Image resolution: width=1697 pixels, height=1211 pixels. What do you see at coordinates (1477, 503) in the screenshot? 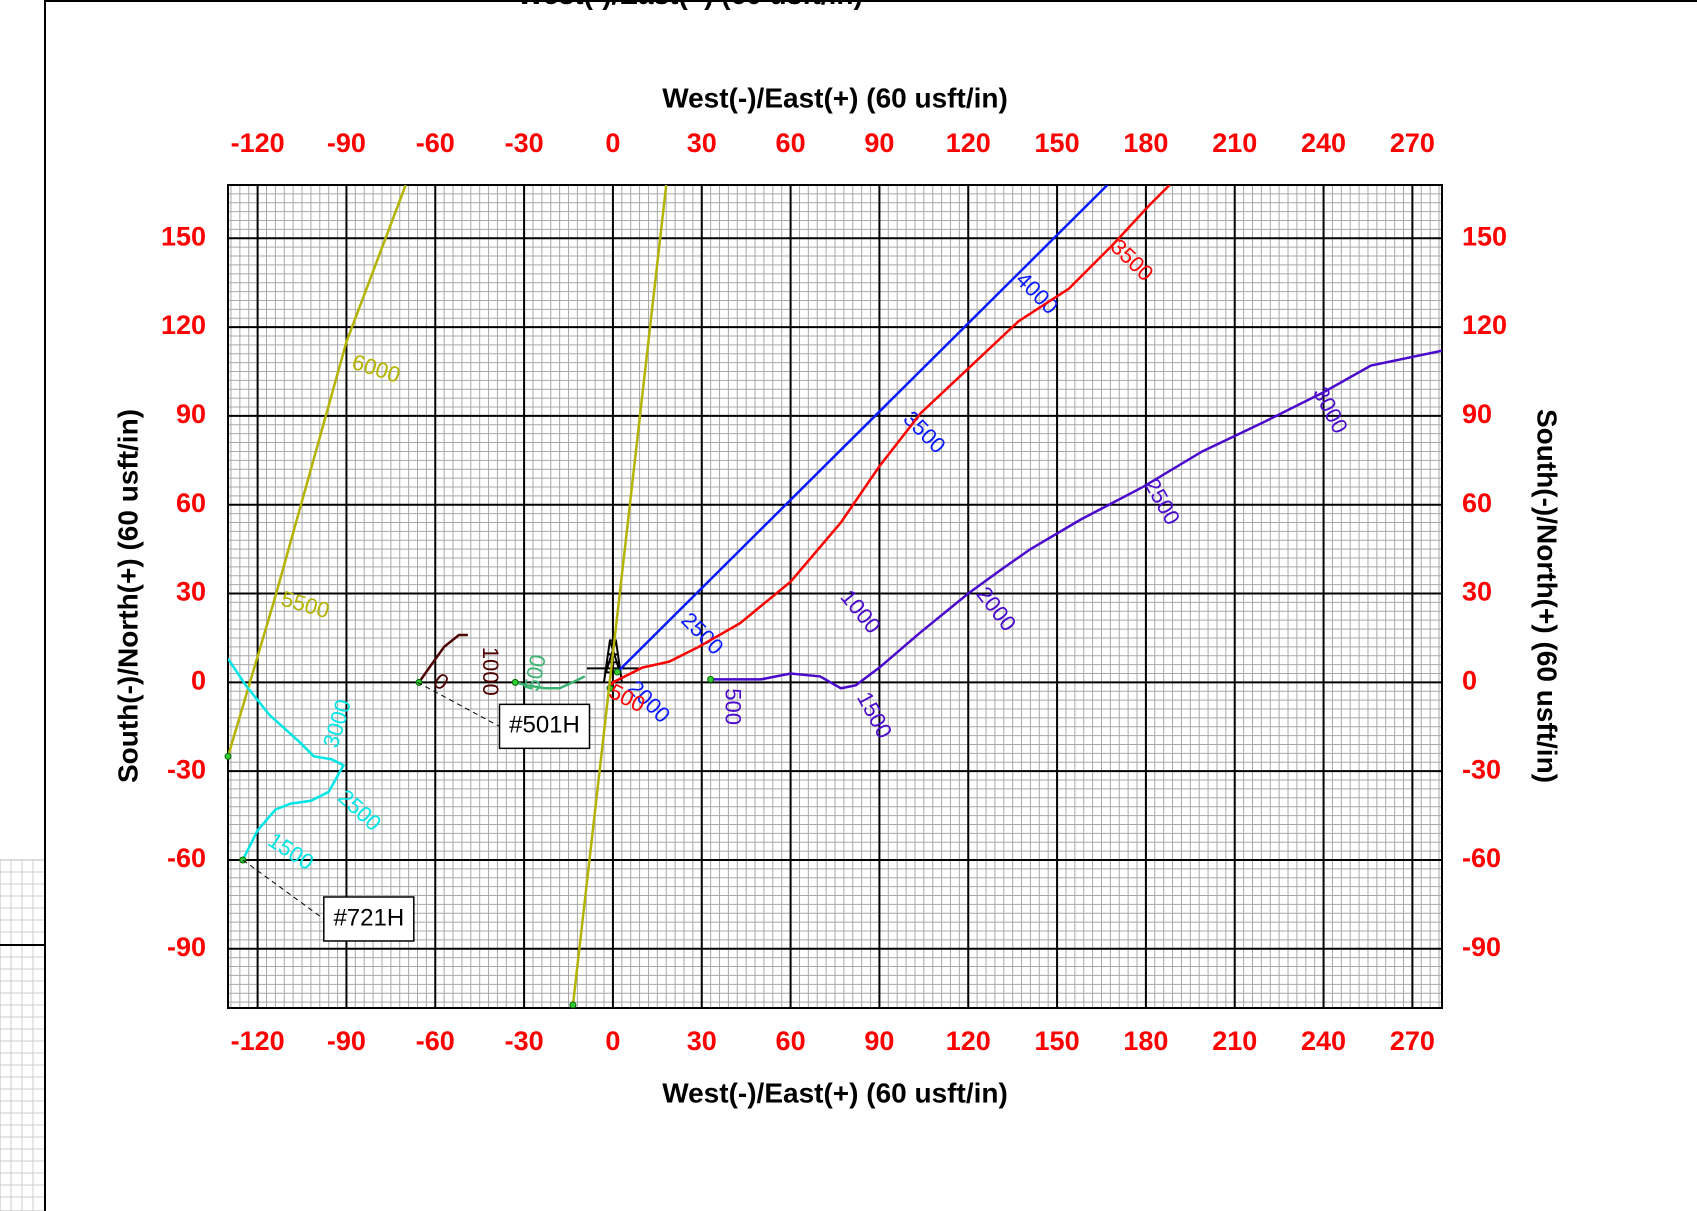
I see `y2-tick-label: 60` at bounding box center [1477, 503].